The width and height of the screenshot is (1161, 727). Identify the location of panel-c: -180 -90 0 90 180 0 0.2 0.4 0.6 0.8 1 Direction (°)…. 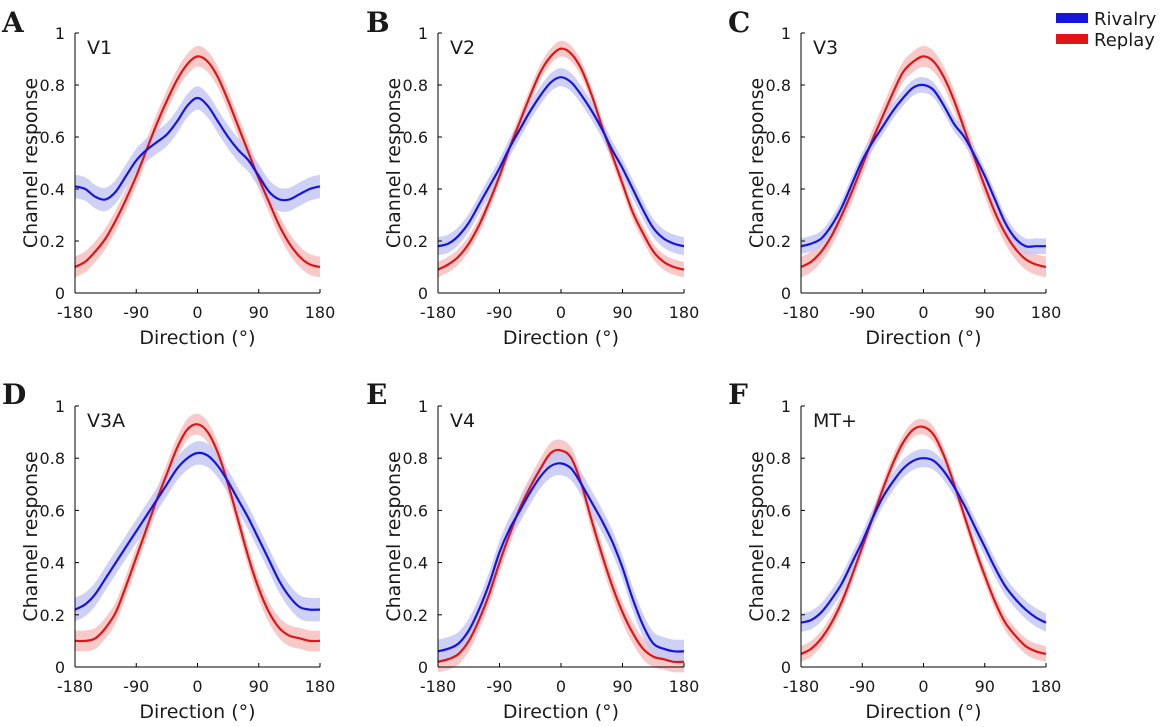
(894, 177).